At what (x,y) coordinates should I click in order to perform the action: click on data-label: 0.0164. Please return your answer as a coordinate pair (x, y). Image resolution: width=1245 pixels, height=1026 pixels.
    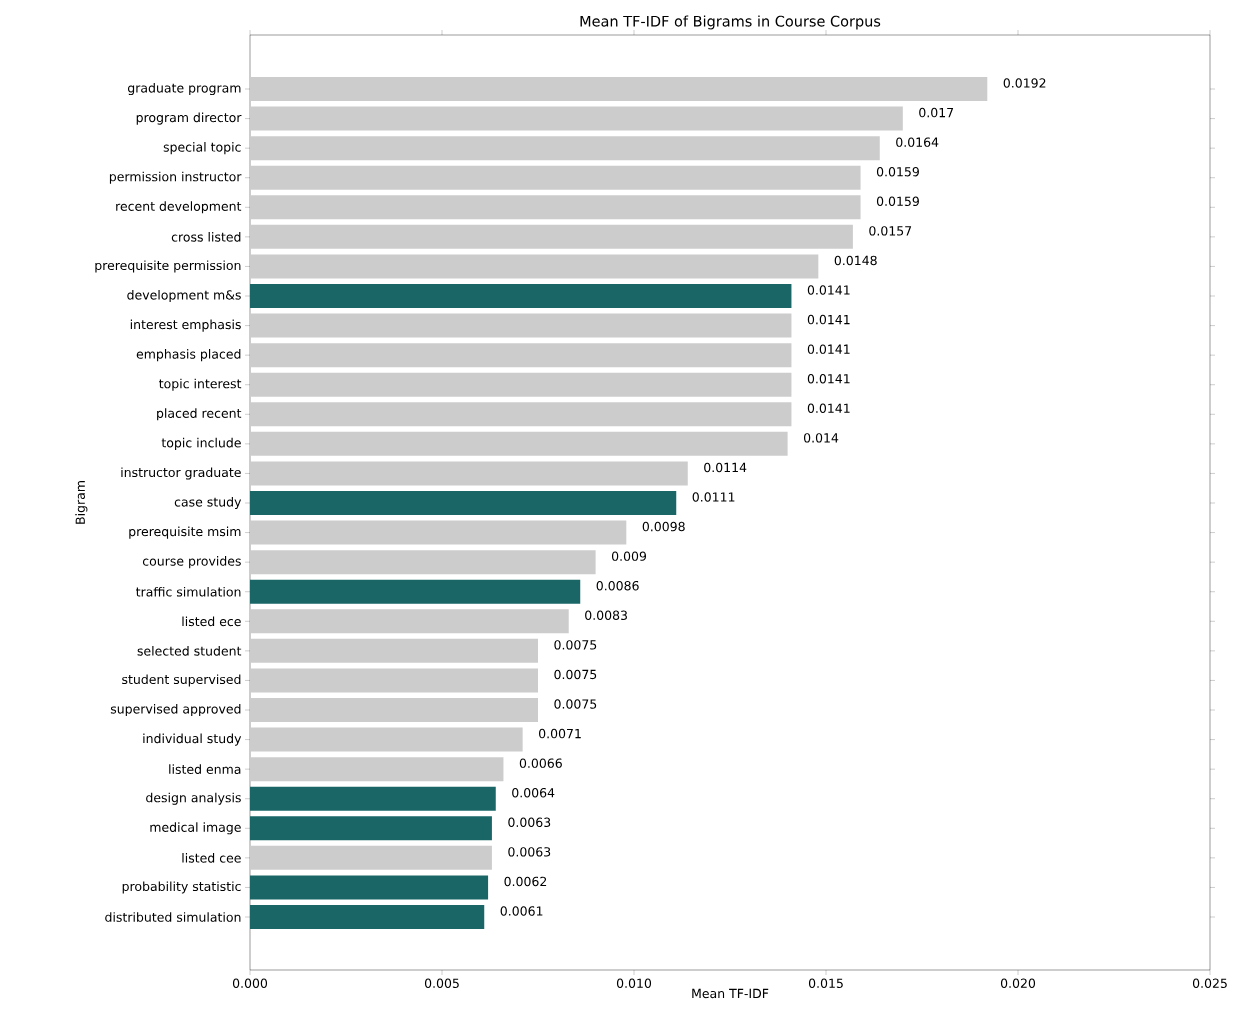
    Looking at the image, I should click on (917, 142).